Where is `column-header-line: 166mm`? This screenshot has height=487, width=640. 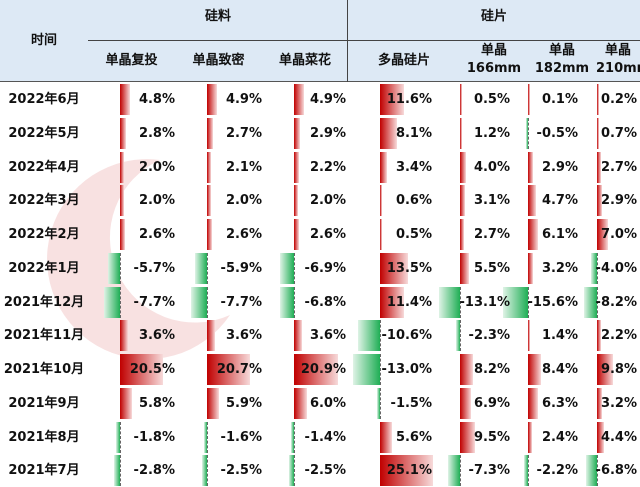
column-header-line: 166mm is located at coordinates (494, 68).